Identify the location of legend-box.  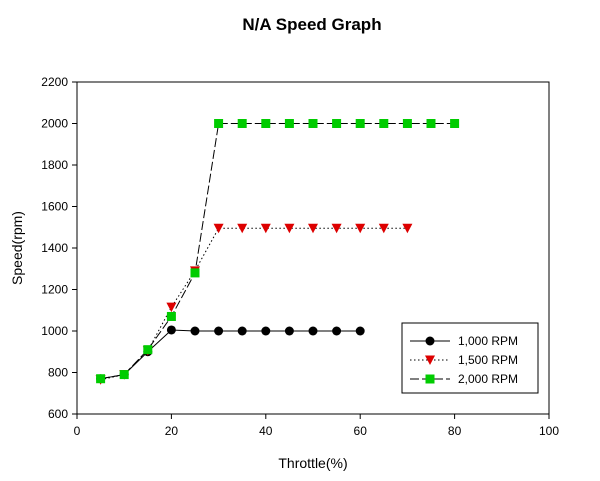
(470, 358).